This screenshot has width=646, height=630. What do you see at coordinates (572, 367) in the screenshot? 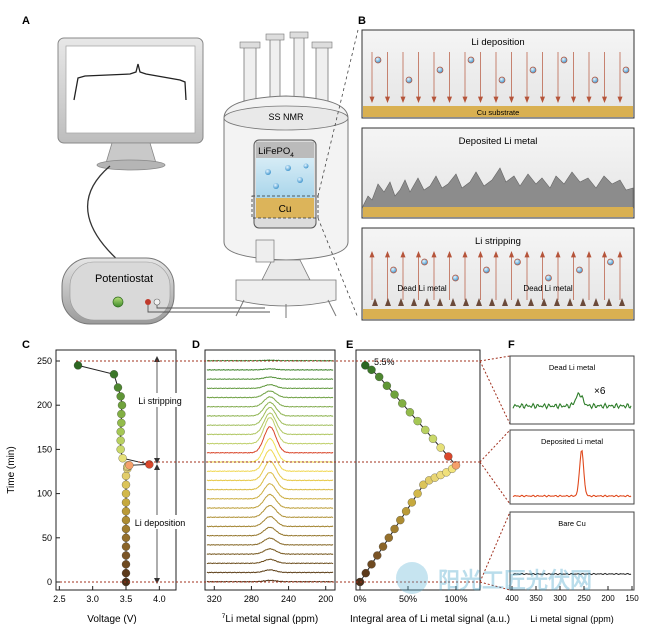
I see `f-dead-title: Dead Li metal` at bounding box center [572, 367].